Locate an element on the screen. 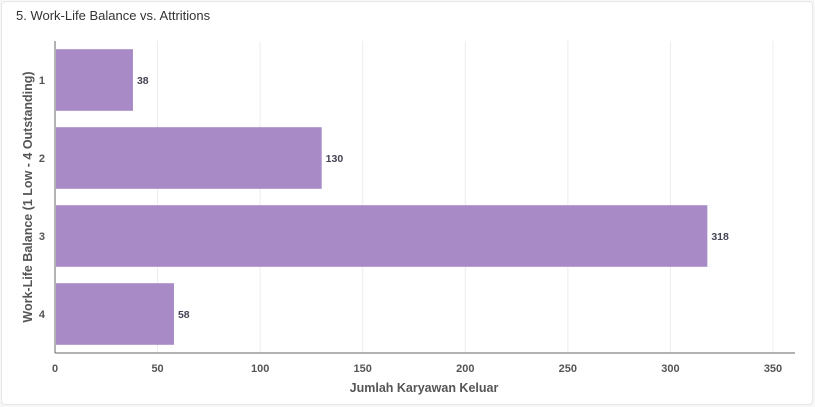 The width and height of the screenshot is (815, 407). x-tick-label: 200 is located at coordinates (465, 369).